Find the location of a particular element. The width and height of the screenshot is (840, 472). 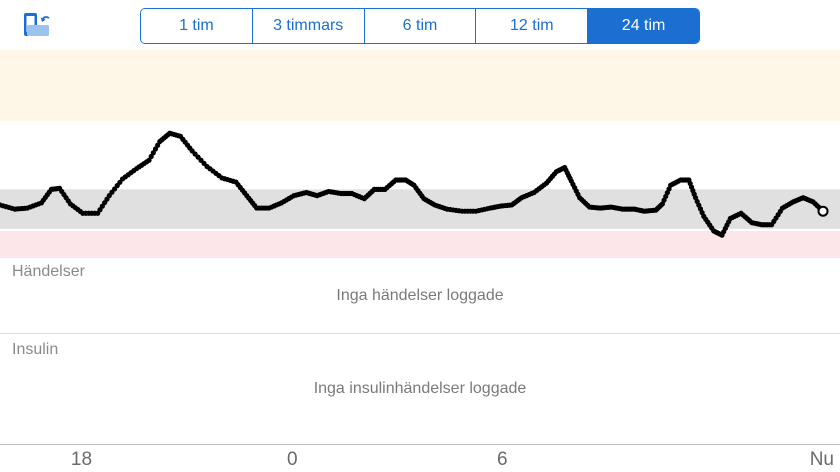

x-tick-label: 0 is located at coordinates (292, 459).